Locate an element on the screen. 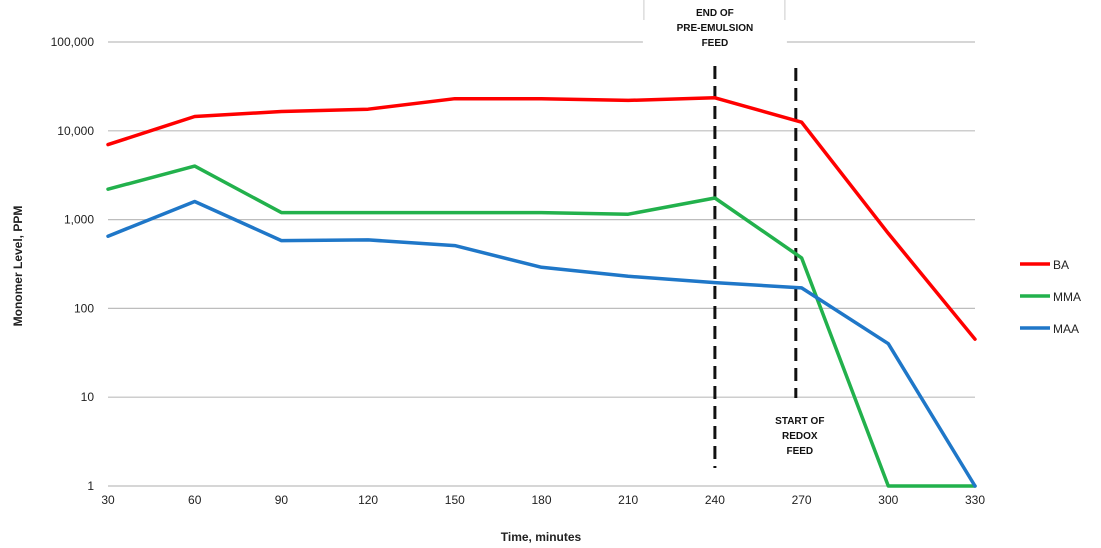 This screenshot has height=548, width=1101. annotation-lines is located at coordinates (755, 267).